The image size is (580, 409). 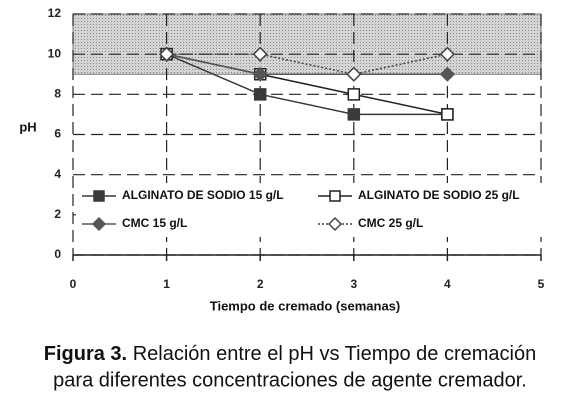 I want to click on x-tick-label: 3, so click(x=353, y=284).